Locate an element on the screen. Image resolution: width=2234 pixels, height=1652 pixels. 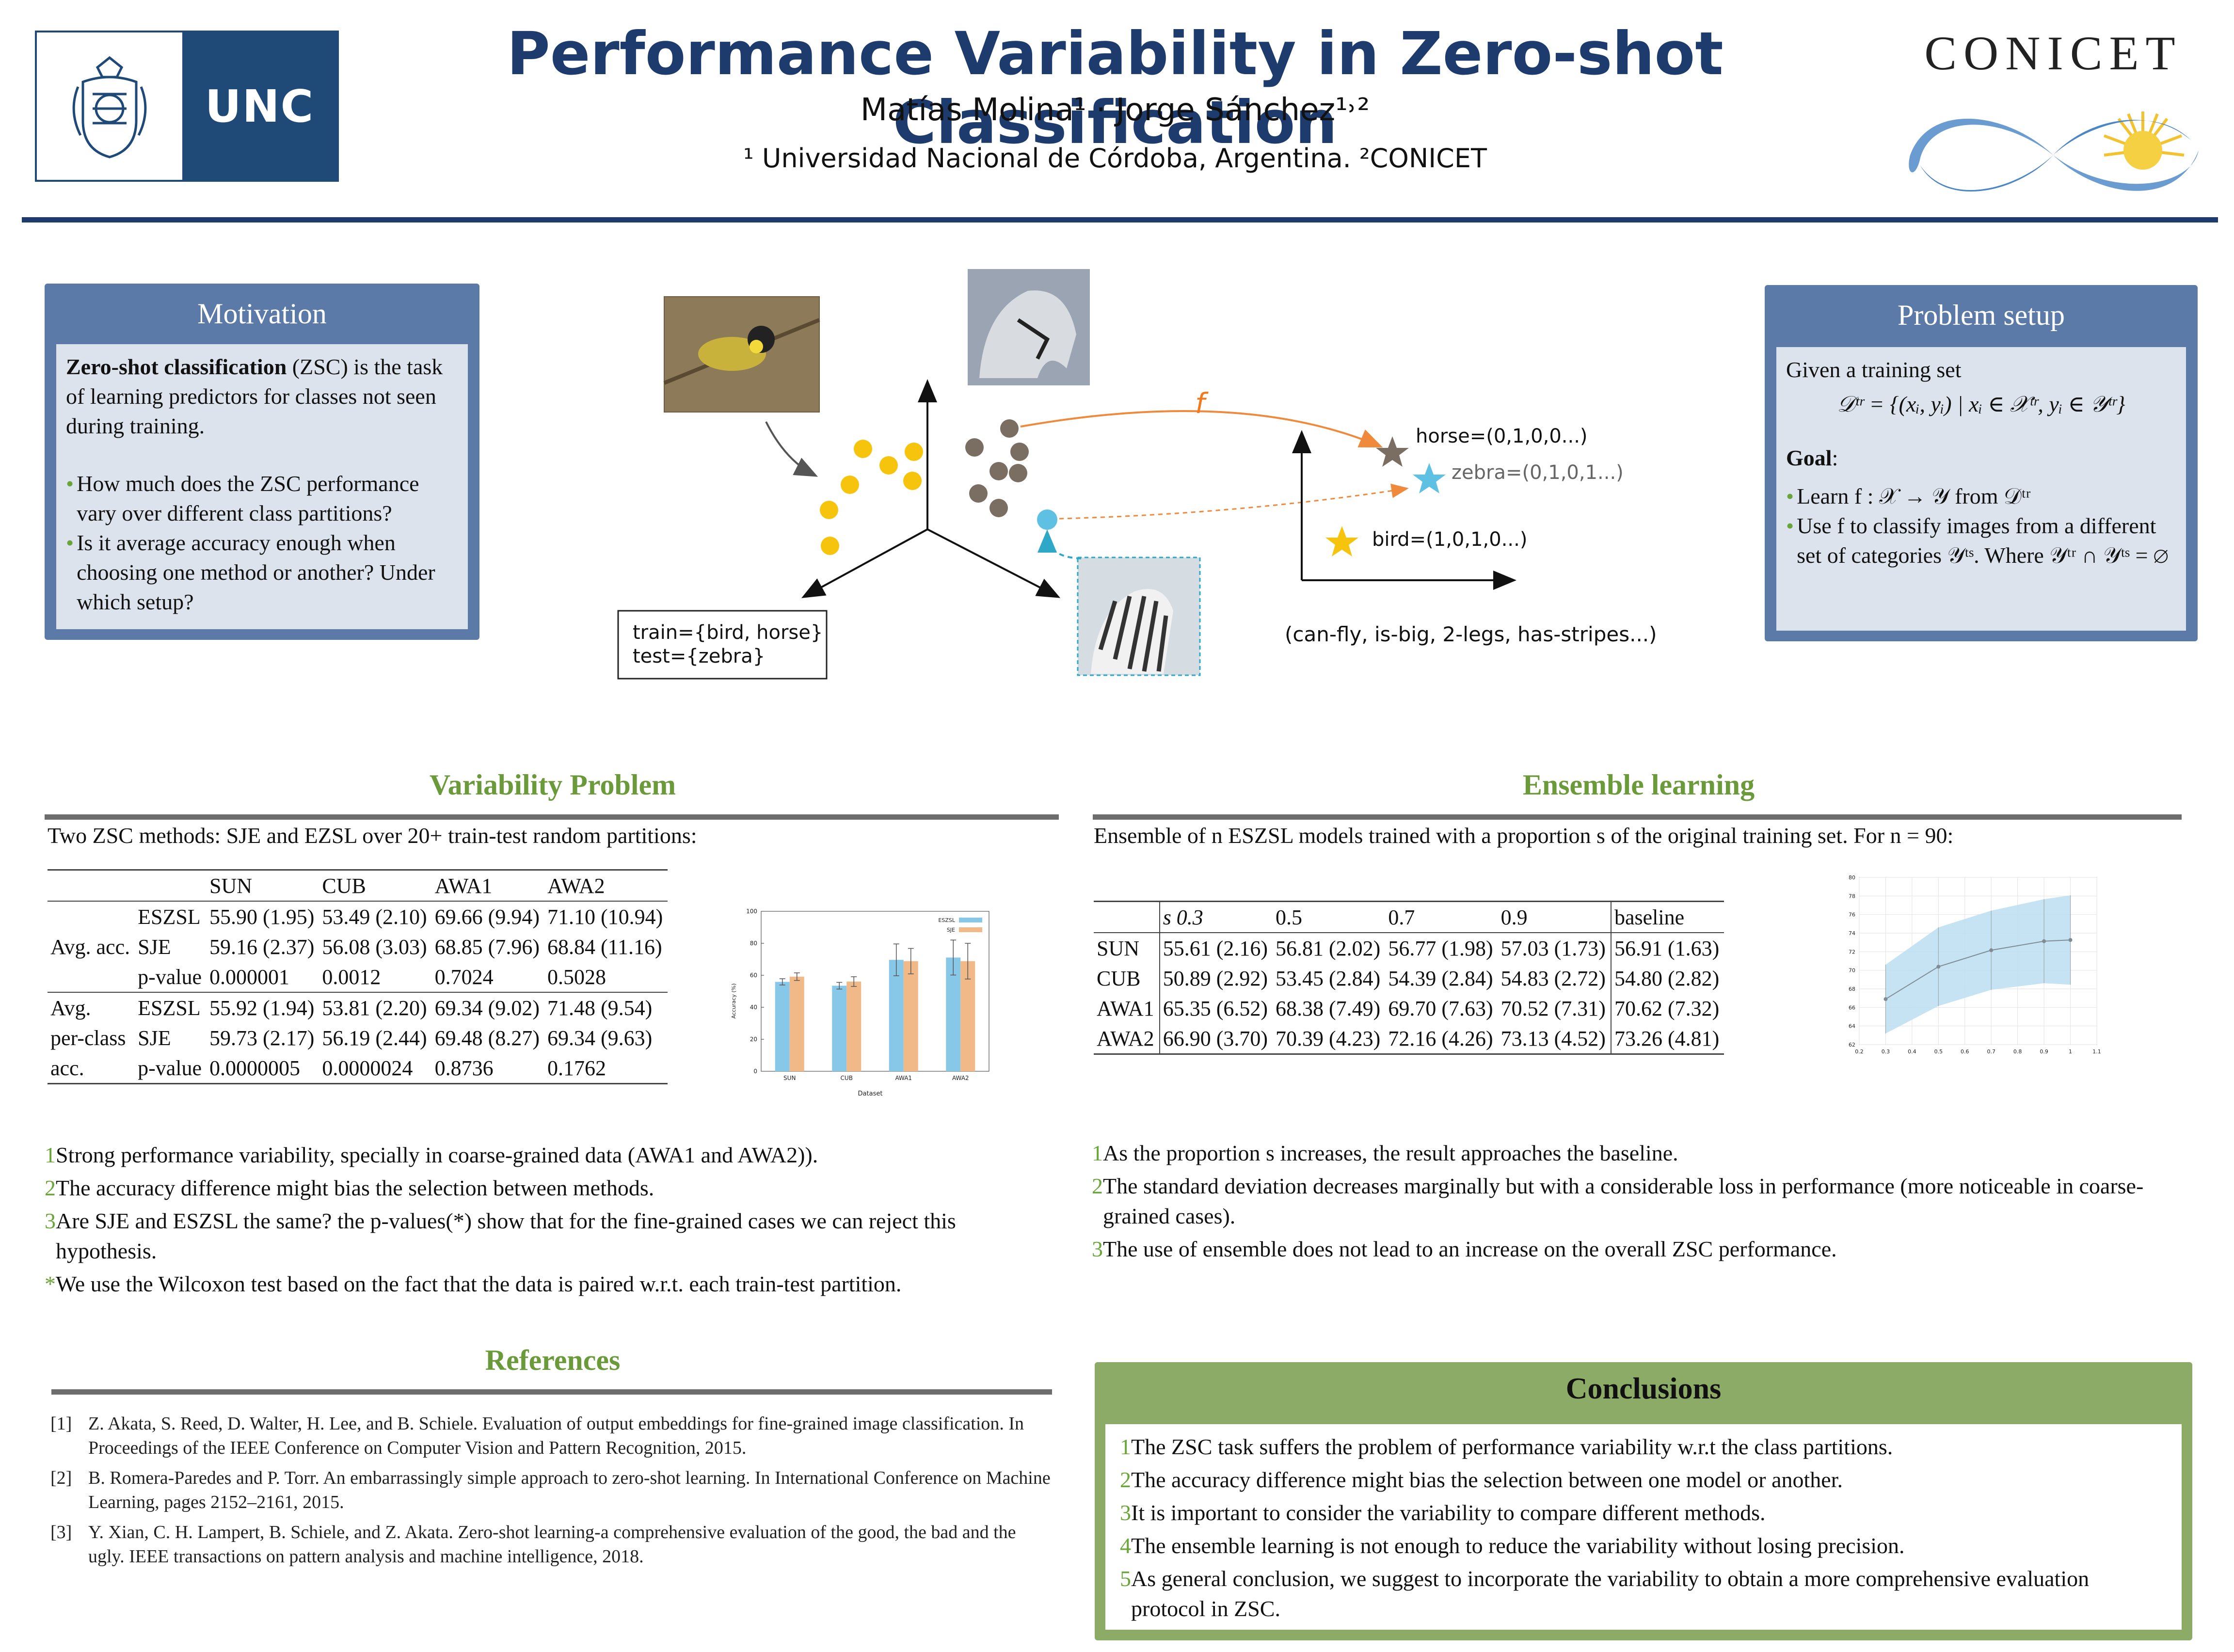
zsc-term: Zero-shot classification is located at coordinates (177, 367).